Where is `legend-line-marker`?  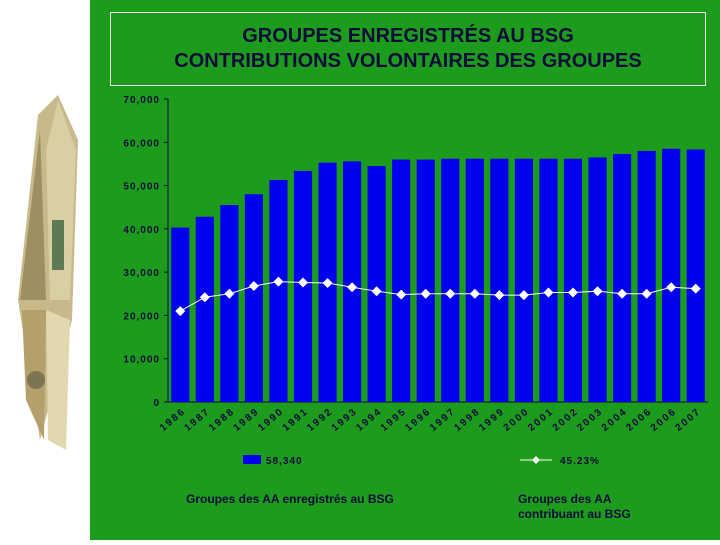
legend-line-marker is located at coordinates (536, 460).